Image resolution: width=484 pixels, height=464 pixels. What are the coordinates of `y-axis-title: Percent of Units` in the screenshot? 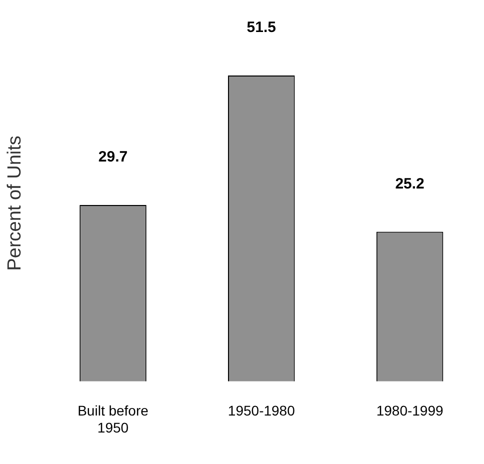 It's located at (15, 203).